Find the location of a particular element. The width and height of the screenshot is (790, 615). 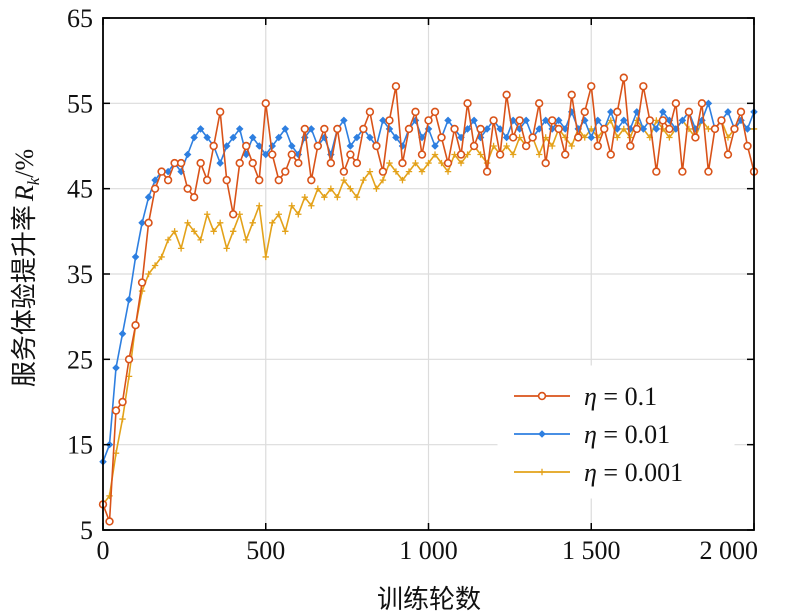

legend-label-value: = 0.001 is located at coordinates (640, 472).